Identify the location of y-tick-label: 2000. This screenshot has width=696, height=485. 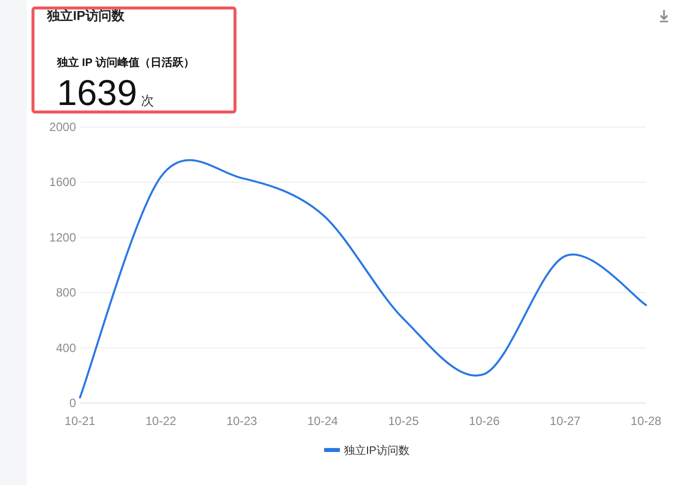
(62, 127).